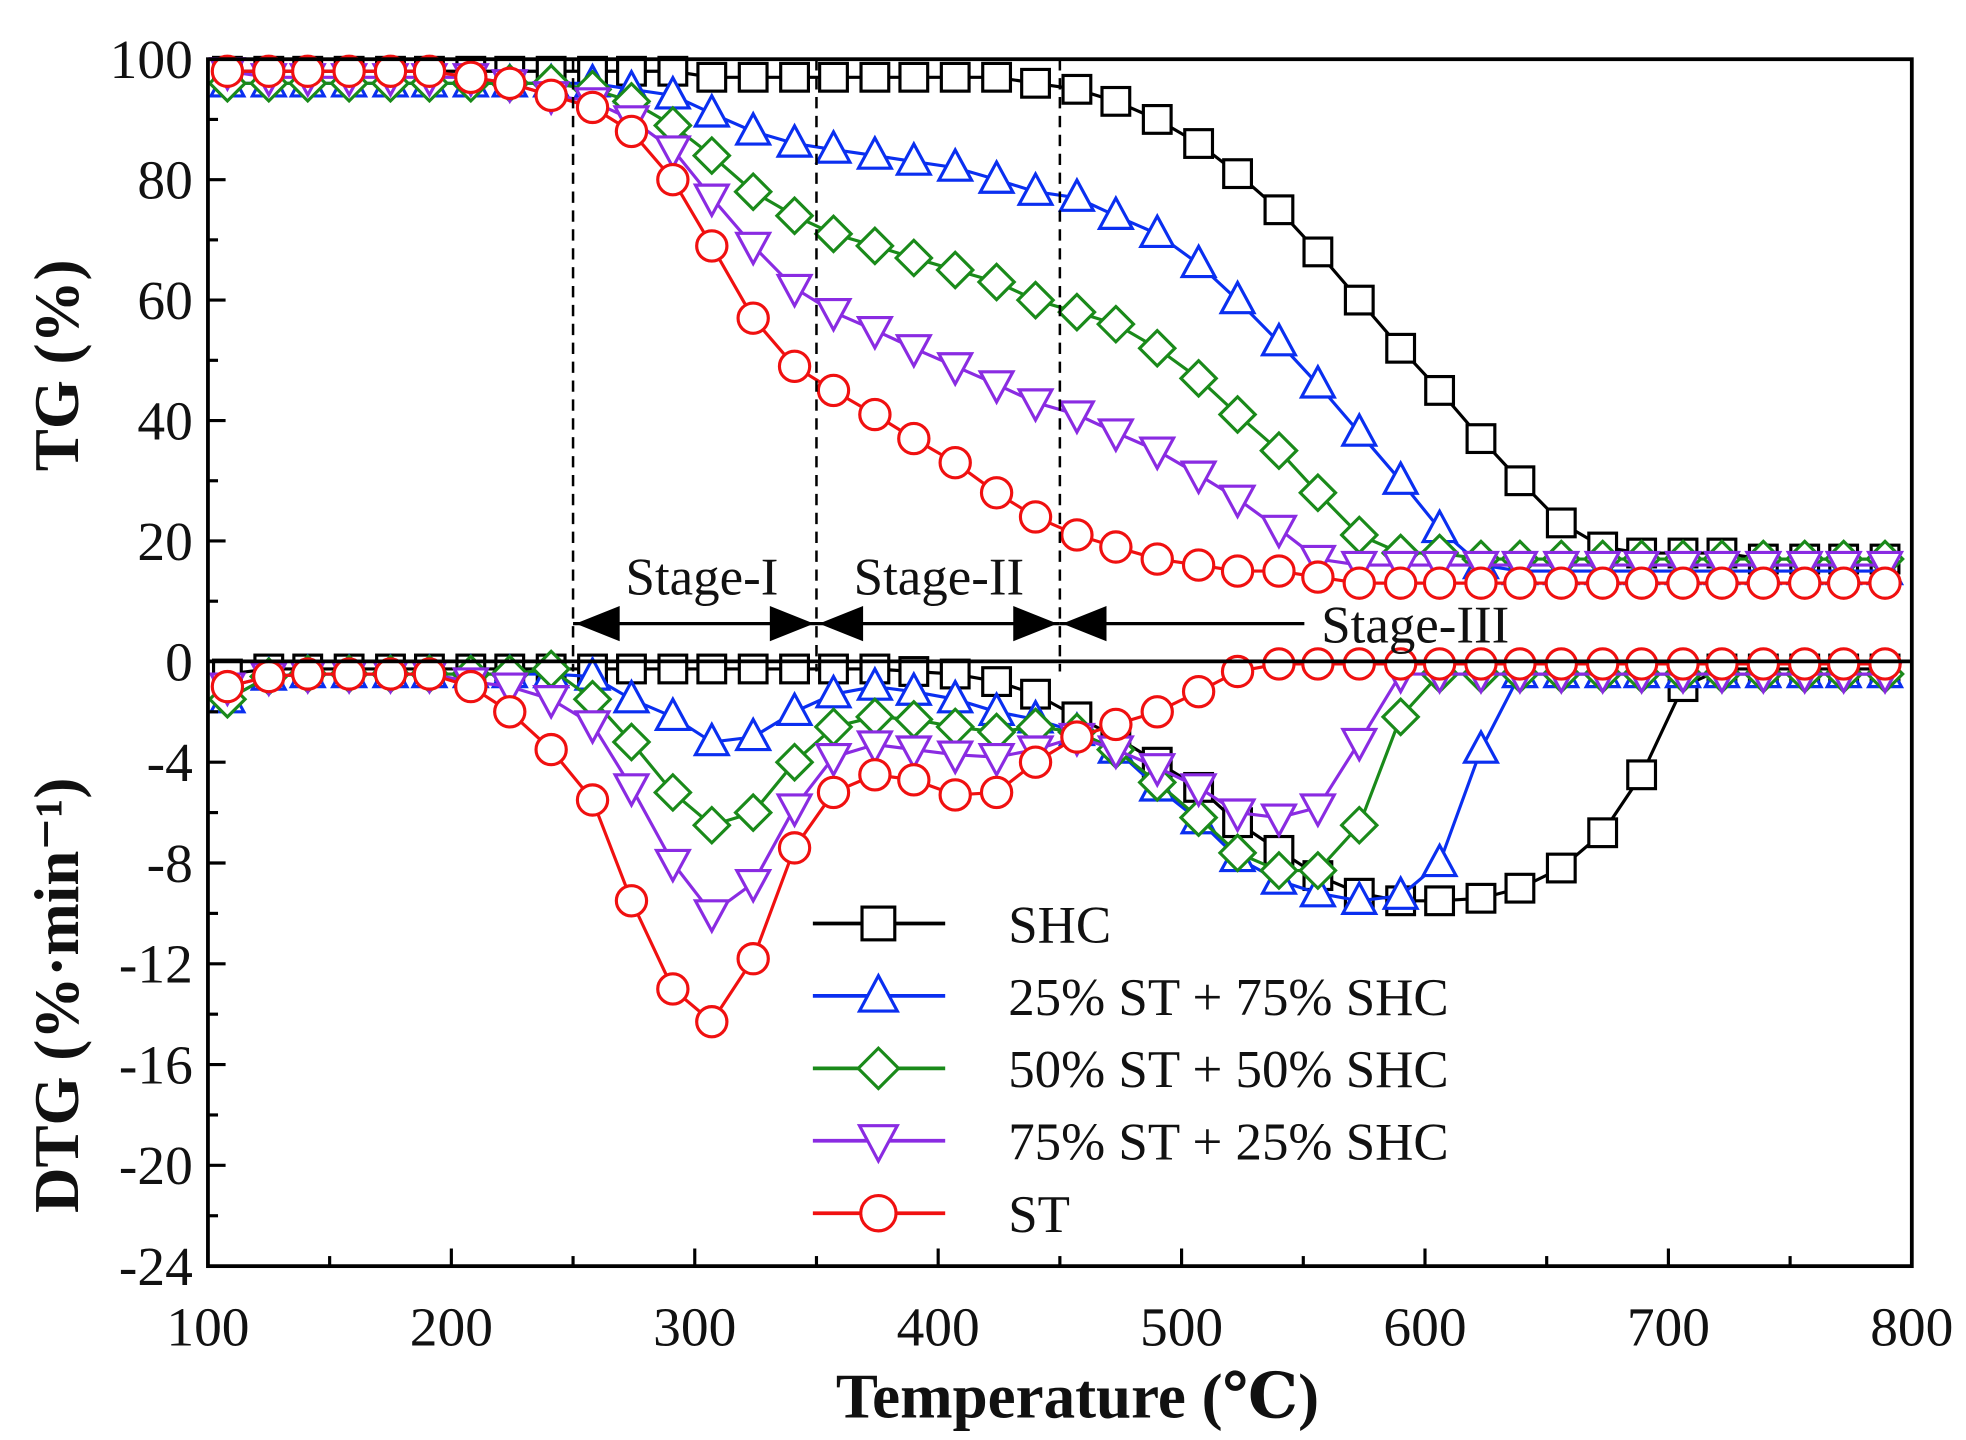 Image resolution: width=1966 pixels, height=1440 pixels. Describe the element at coordinates (1228, 998) in the screenshot. I see `legend-label: 25% ST + 75% SHC` at that location.